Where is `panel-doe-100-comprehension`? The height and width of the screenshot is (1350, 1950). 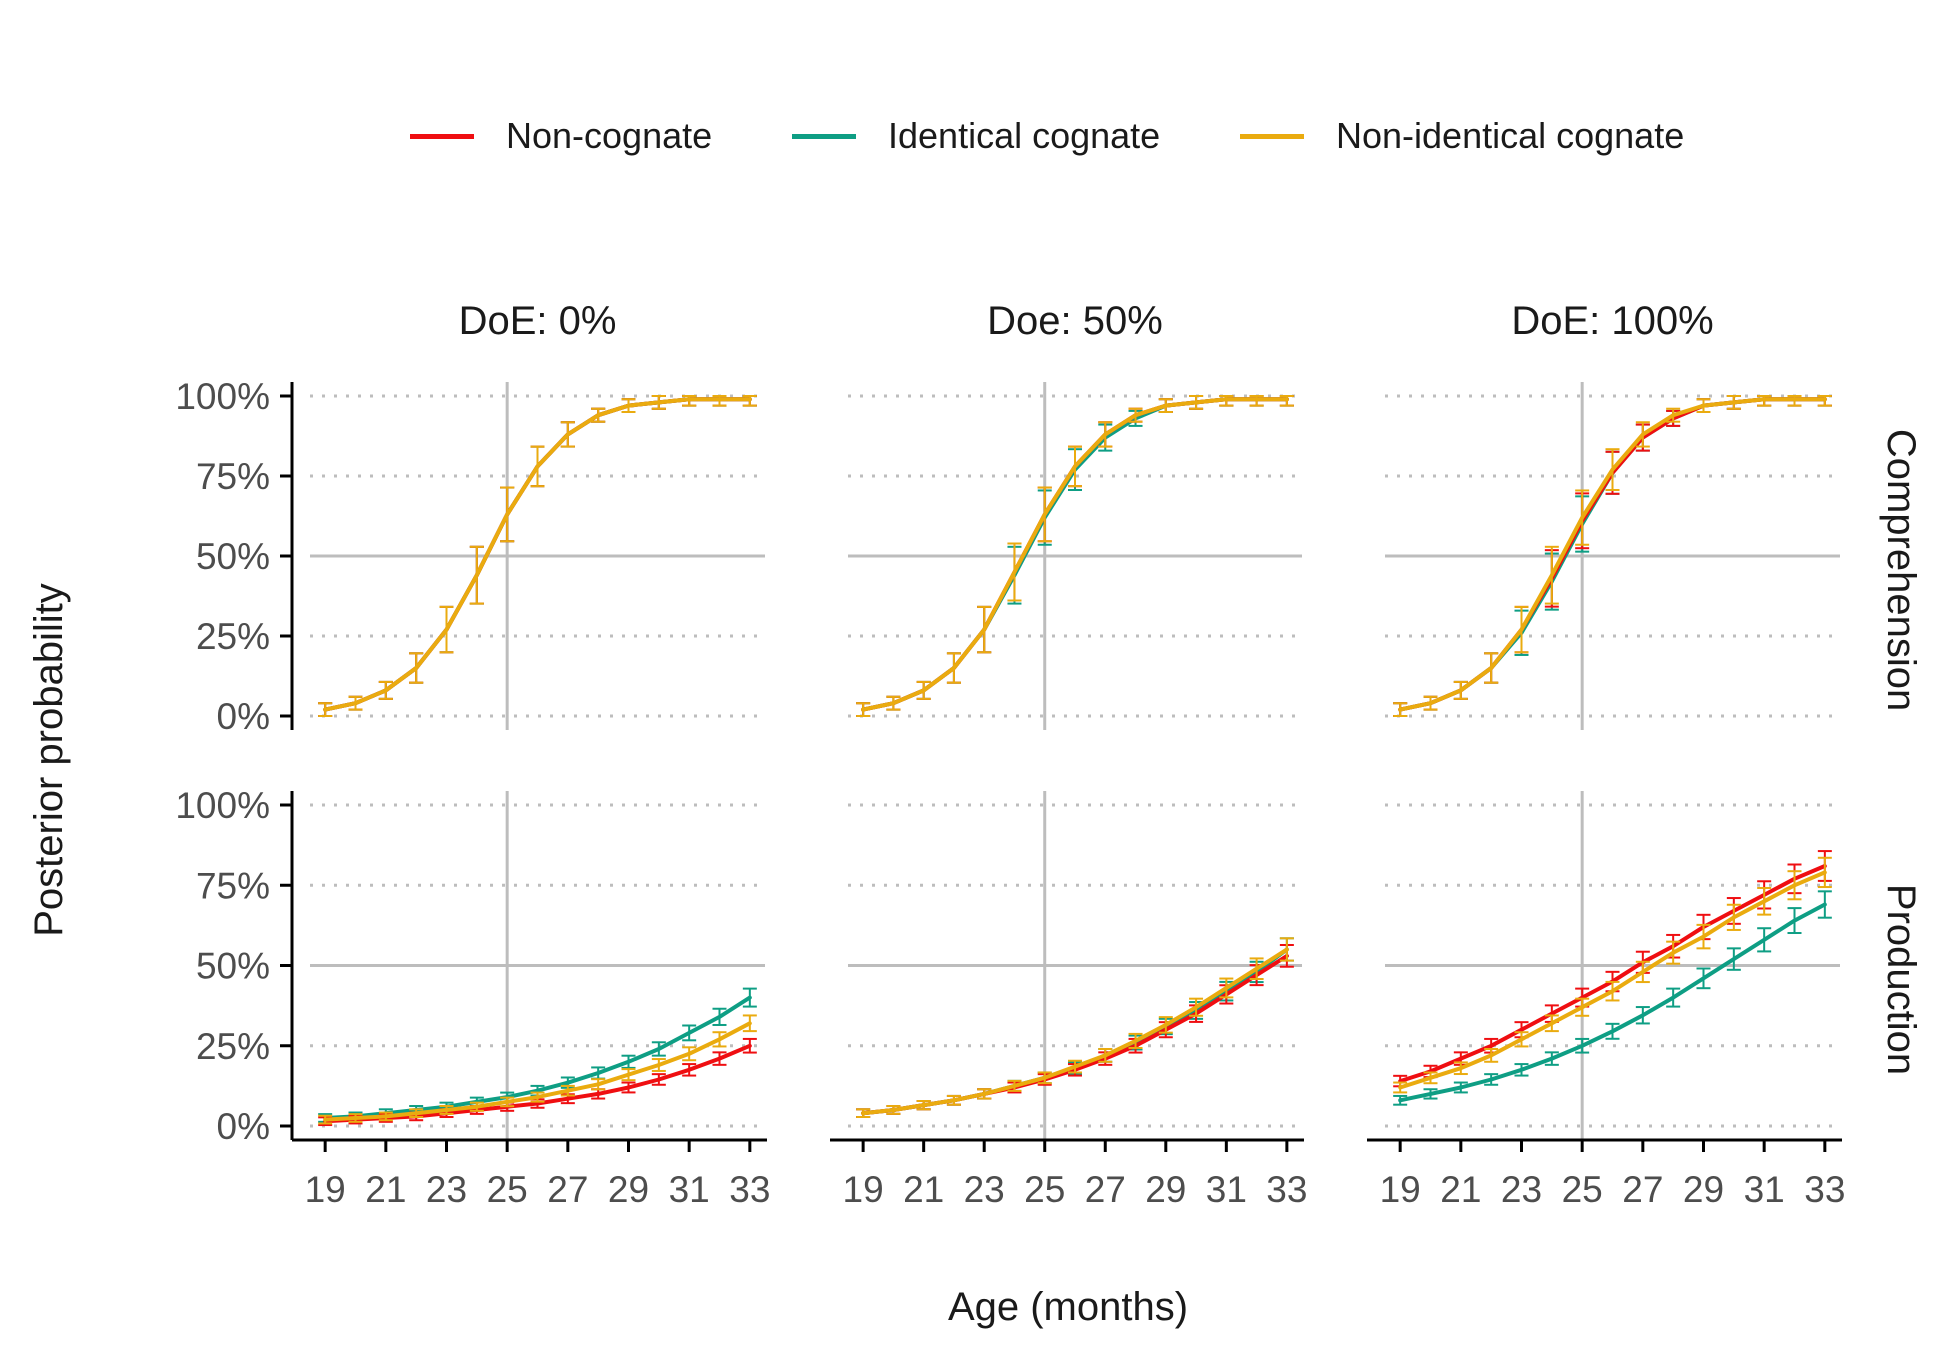 panel-doe-100-comprehension is located at coordinates (1612, 556).